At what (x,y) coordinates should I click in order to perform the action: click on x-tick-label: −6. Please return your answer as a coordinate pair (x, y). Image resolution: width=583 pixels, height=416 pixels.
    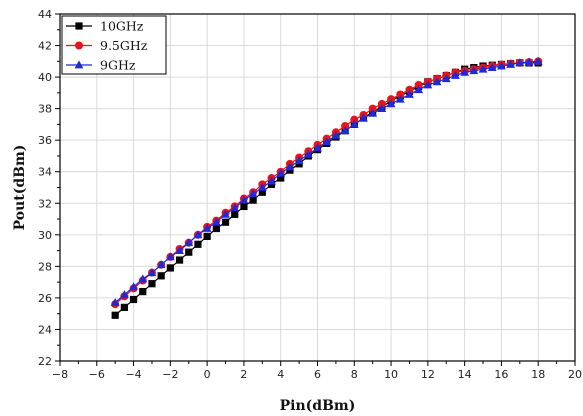
    Looking at the image, I should click on (97, 374).